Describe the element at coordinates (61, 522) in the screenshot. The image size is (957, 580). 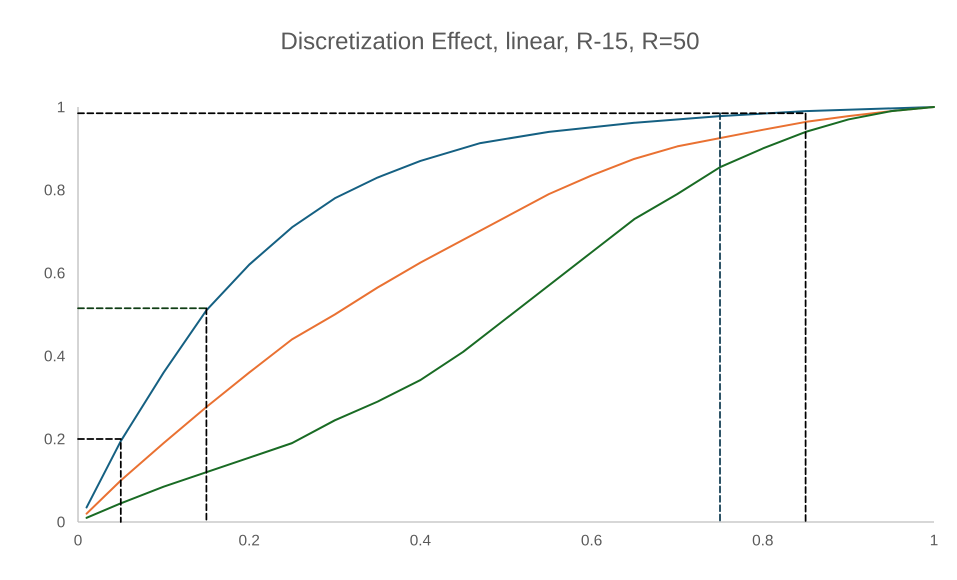
I see `y-tick-label: 0` at that location.